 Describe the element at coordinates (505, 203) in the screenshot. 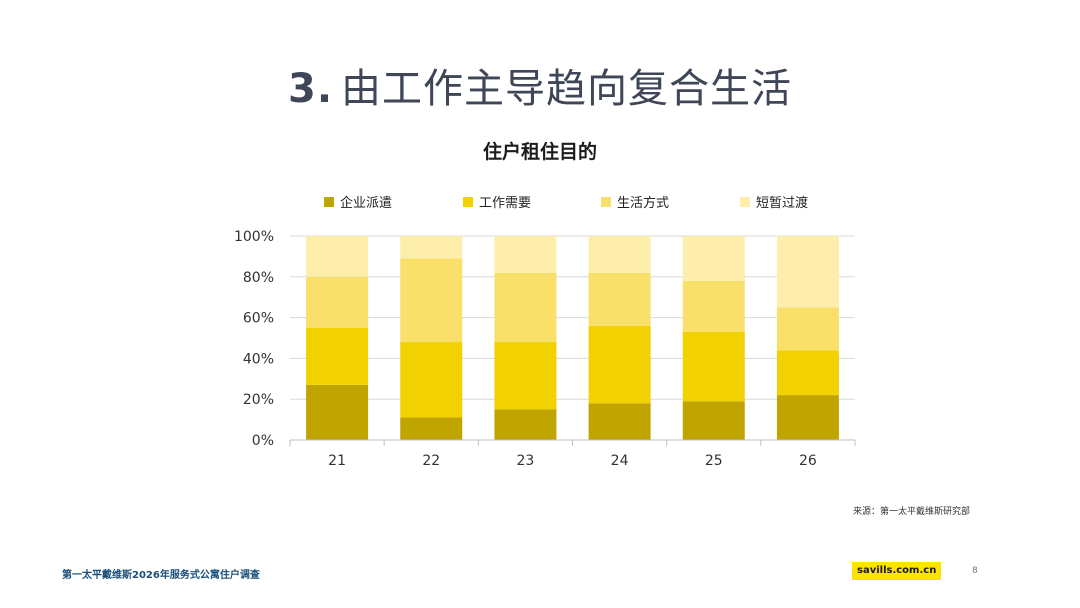

I see `legend-label: 工作需要` at that location.